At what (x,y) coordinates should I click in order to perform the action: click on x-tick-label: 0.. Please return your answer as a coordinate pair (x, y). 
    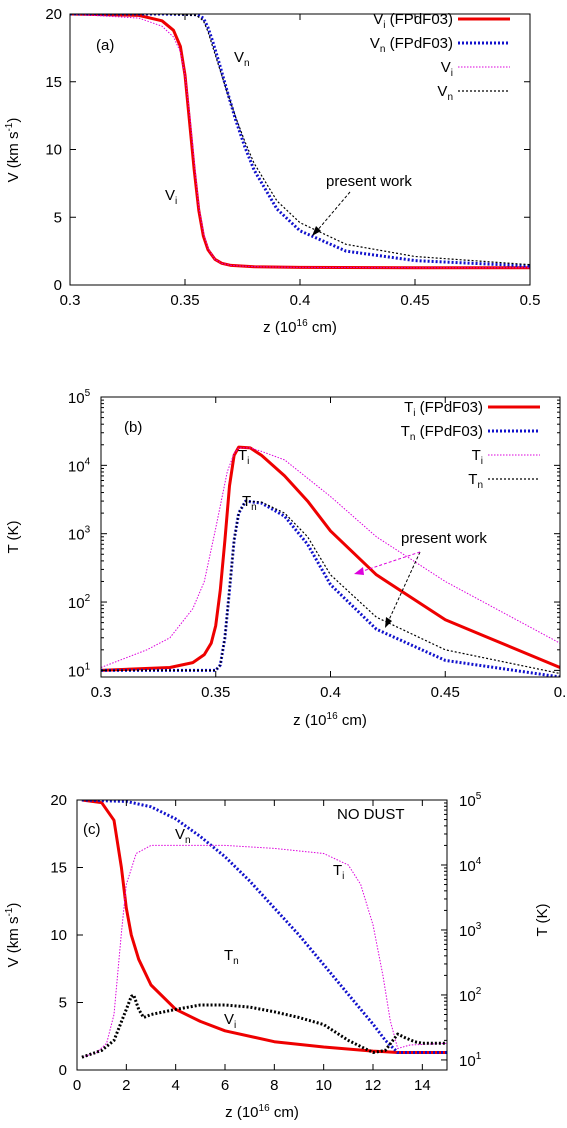
    Looking at the image, I should click on (560, 692).